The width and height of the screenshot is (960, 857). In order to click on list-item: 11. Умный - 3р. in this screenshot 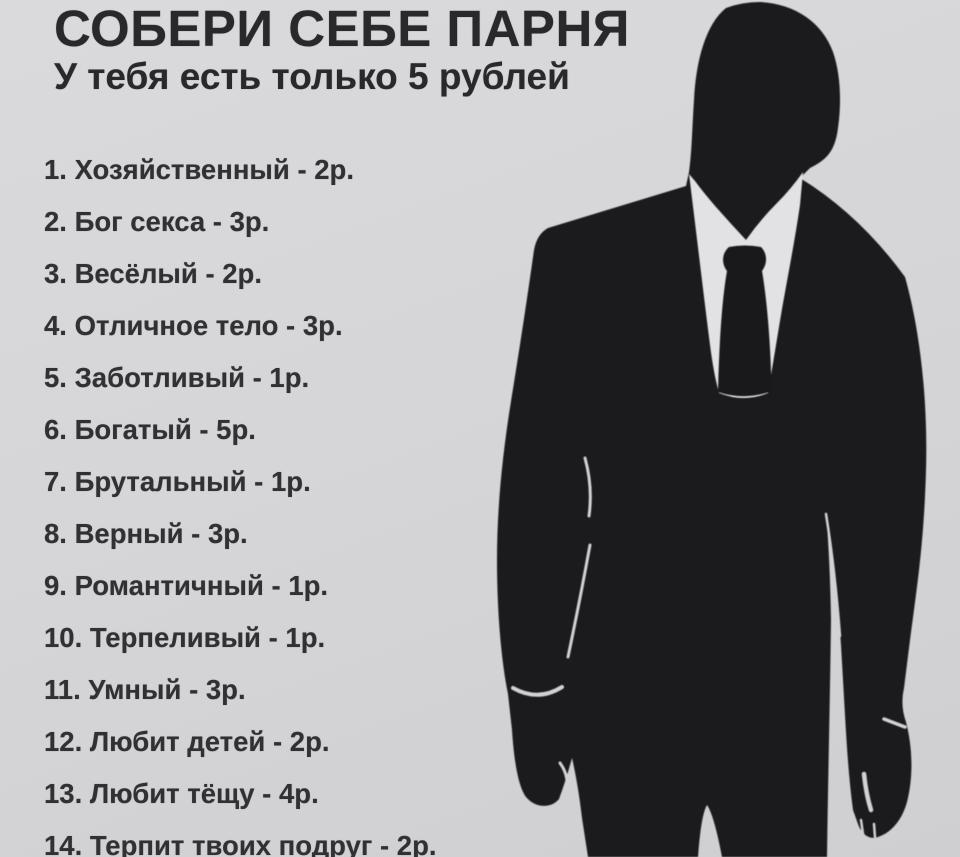, I will do `click(145, 689)`.